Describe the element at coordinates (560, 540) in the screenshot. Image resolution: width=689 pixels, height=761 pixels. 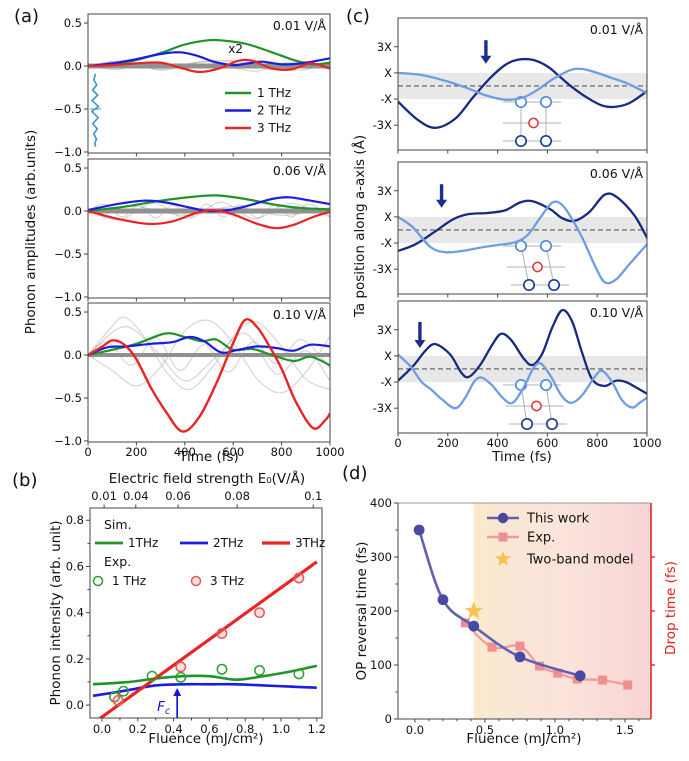
I see `panel-d-legend: This work Exp. Two-band model` at that location.